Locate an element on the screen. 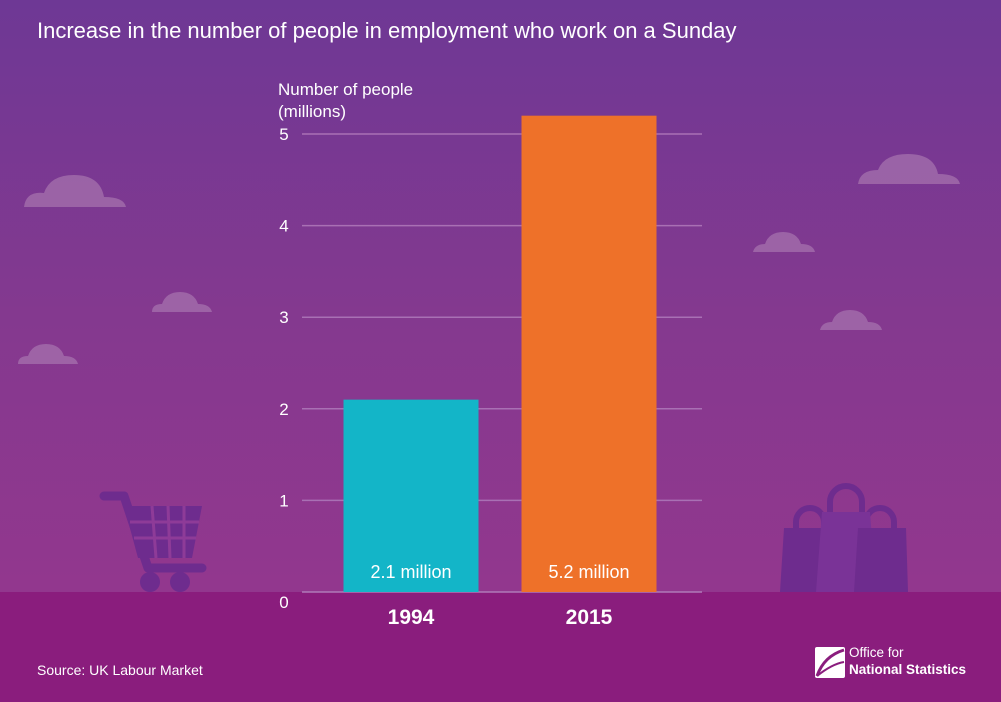 The height and width of the screenshot is (702, 1001). y-tick-label: 5 is located at coordinates (283, 134).